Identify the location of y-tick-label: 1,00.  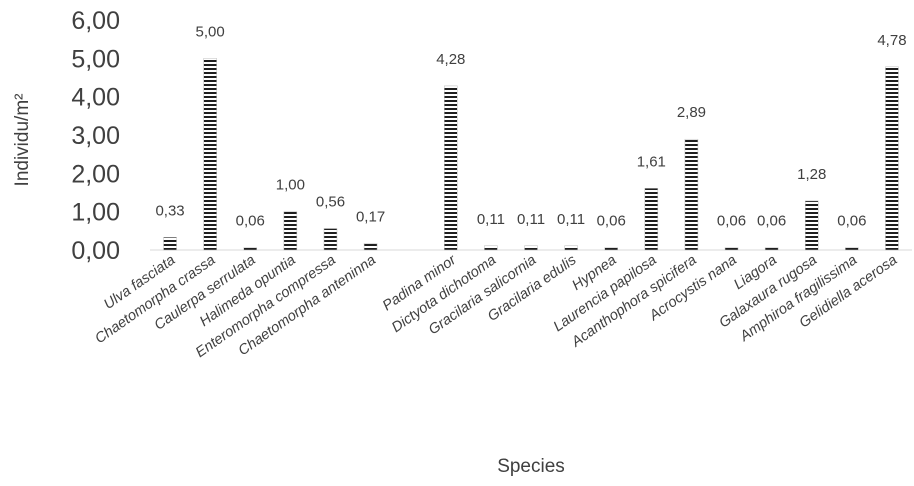
(95, 213).